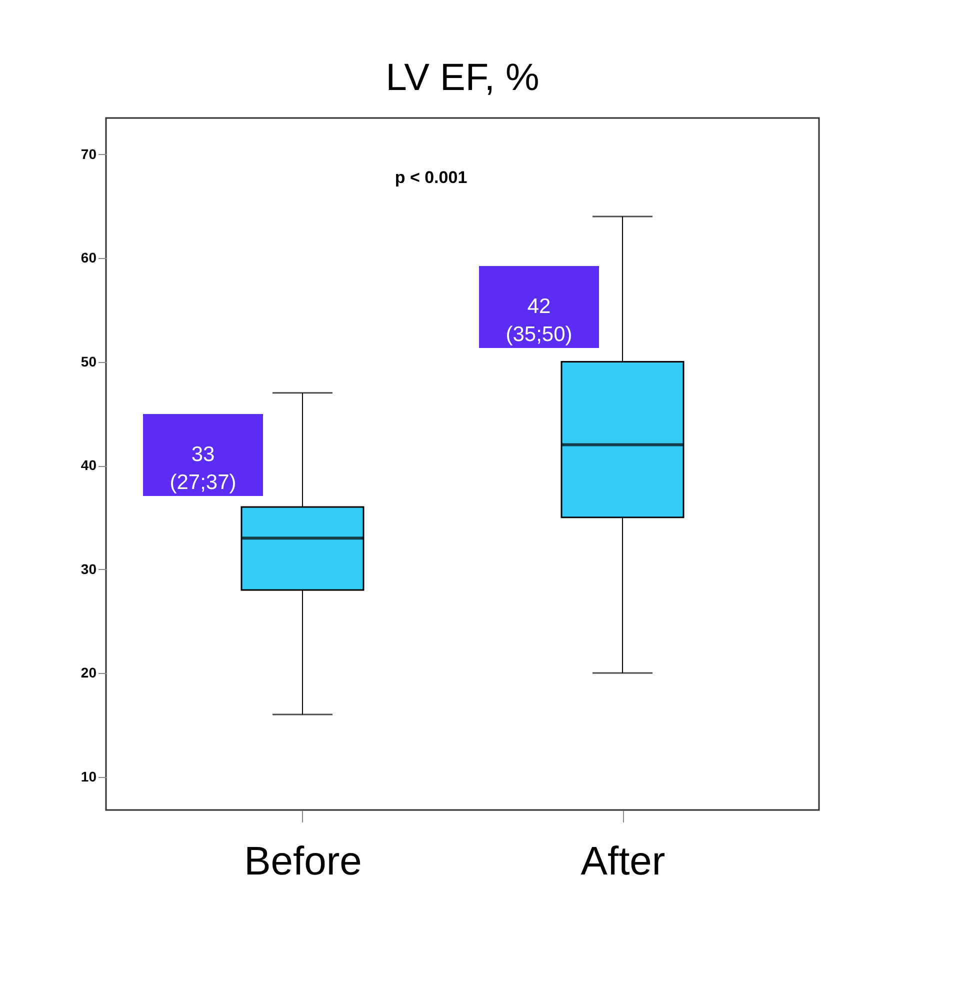 The height and width of the screenshot is (998, 955). What do you see at coordinates (623, 862) in the screenshot?
I see `x-tick-label: After` at bounding box center [623, 862].